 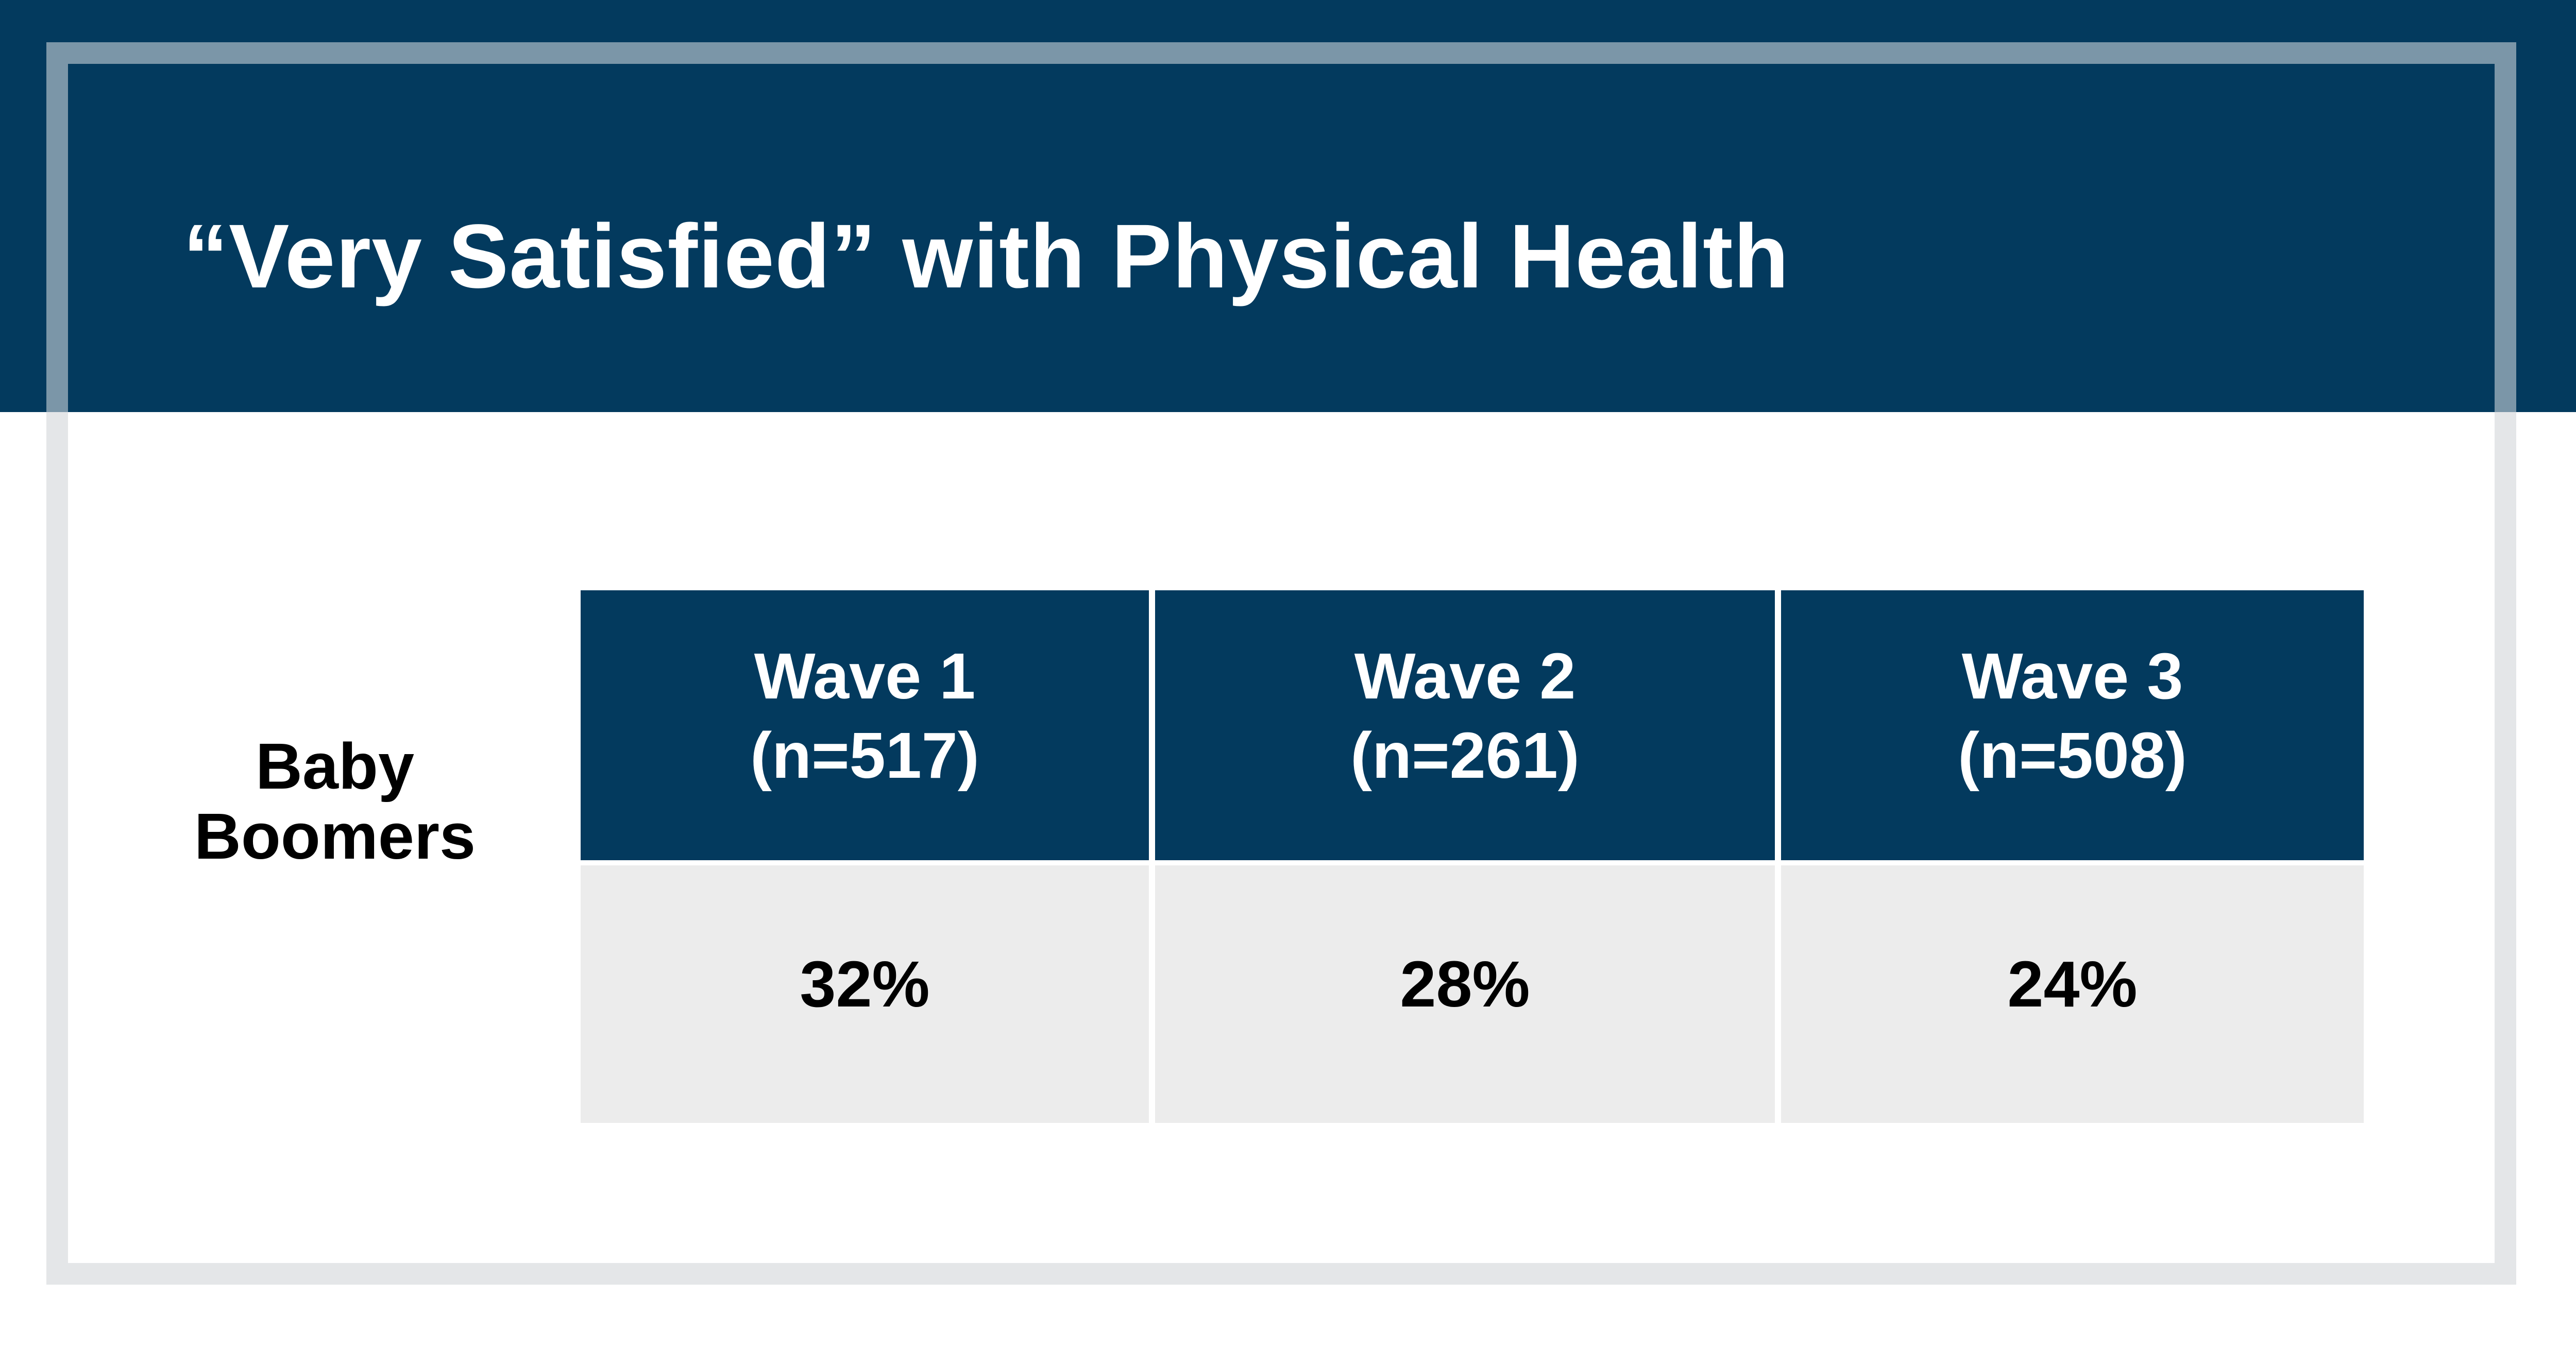 I want to click on chart-title: “Very Satisfied” with Physical Health, so click(x=986, y=256).